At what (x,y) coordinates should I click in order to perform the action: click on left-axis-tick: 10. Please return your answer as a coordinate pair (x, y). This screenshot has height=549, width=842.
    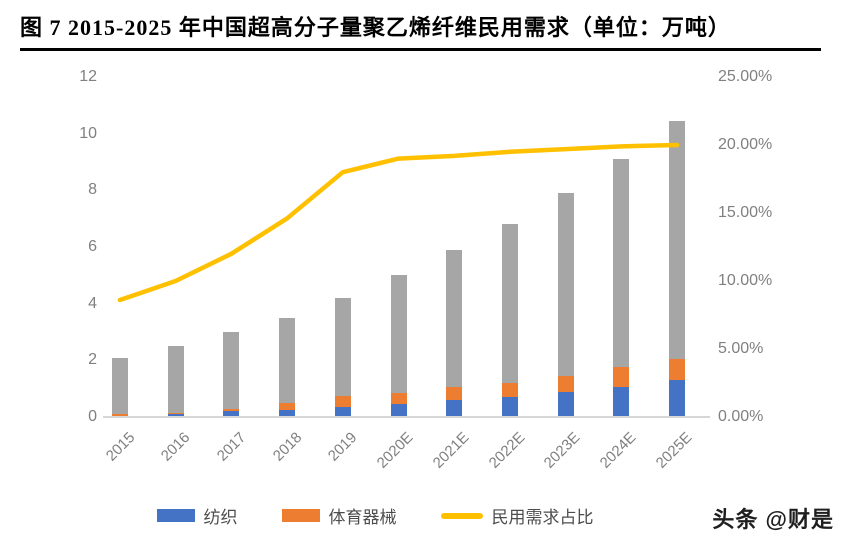
    Looking at the image, I should click on (88, 133).